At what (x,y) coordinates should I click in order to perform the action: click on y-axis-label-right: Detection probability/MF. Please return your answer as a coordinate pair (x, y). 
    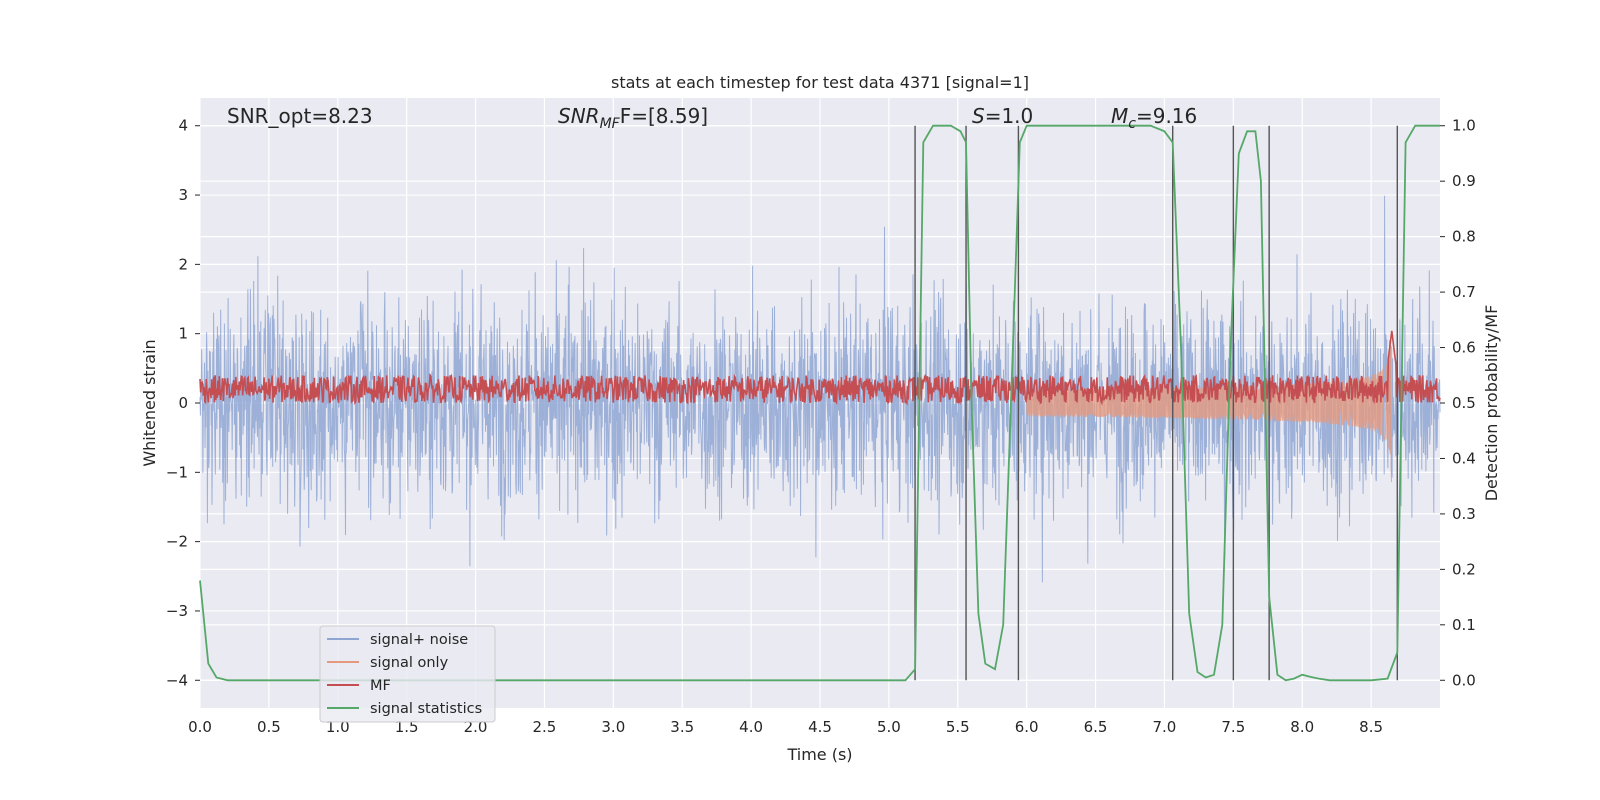
    Looking at the image, I should click on (1491, 403).